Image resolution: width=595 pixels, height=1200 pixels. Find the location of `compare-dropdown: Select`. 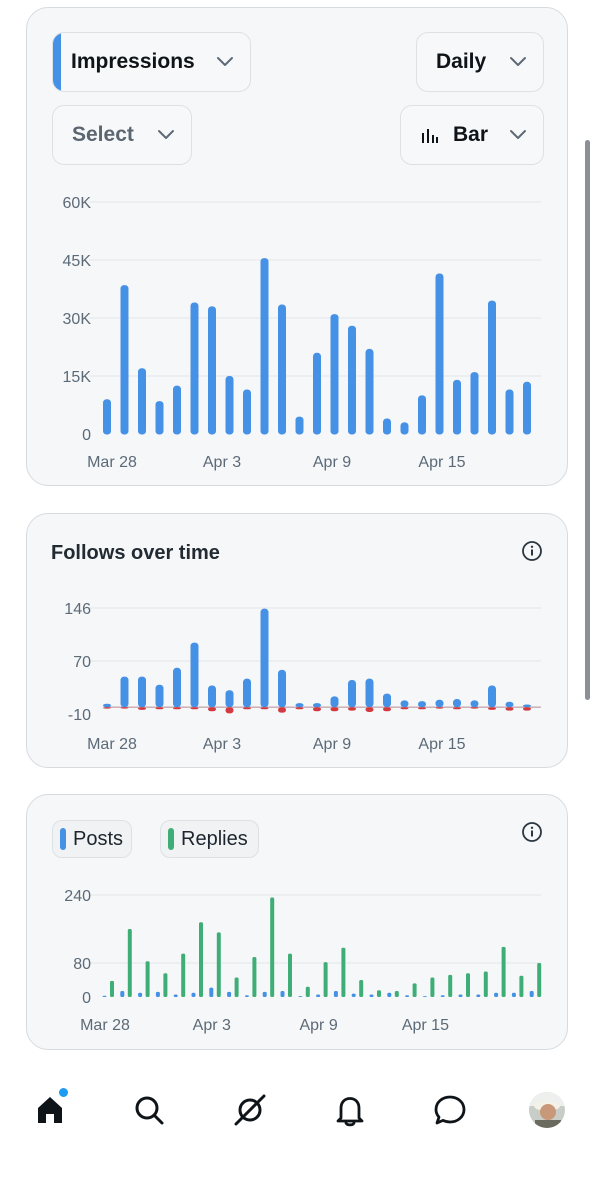

compare-dropdown: Select is located at coordinates (122, 135).